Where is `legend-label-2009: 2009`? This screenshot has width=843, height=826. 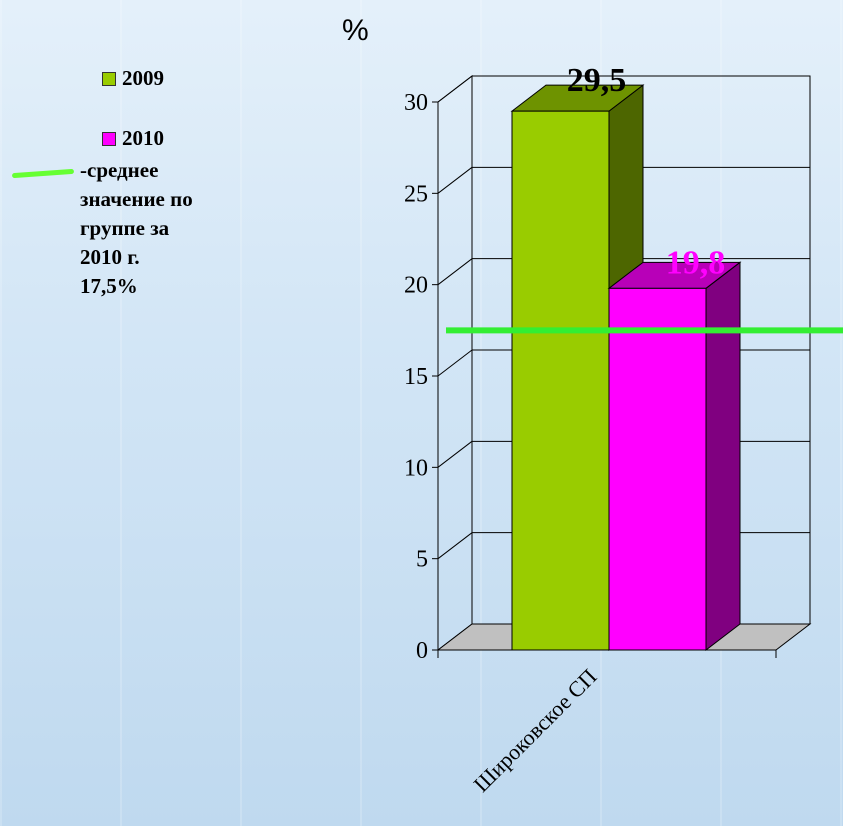
legend-label-2009: 2009 is located at coordinates (143, 78).